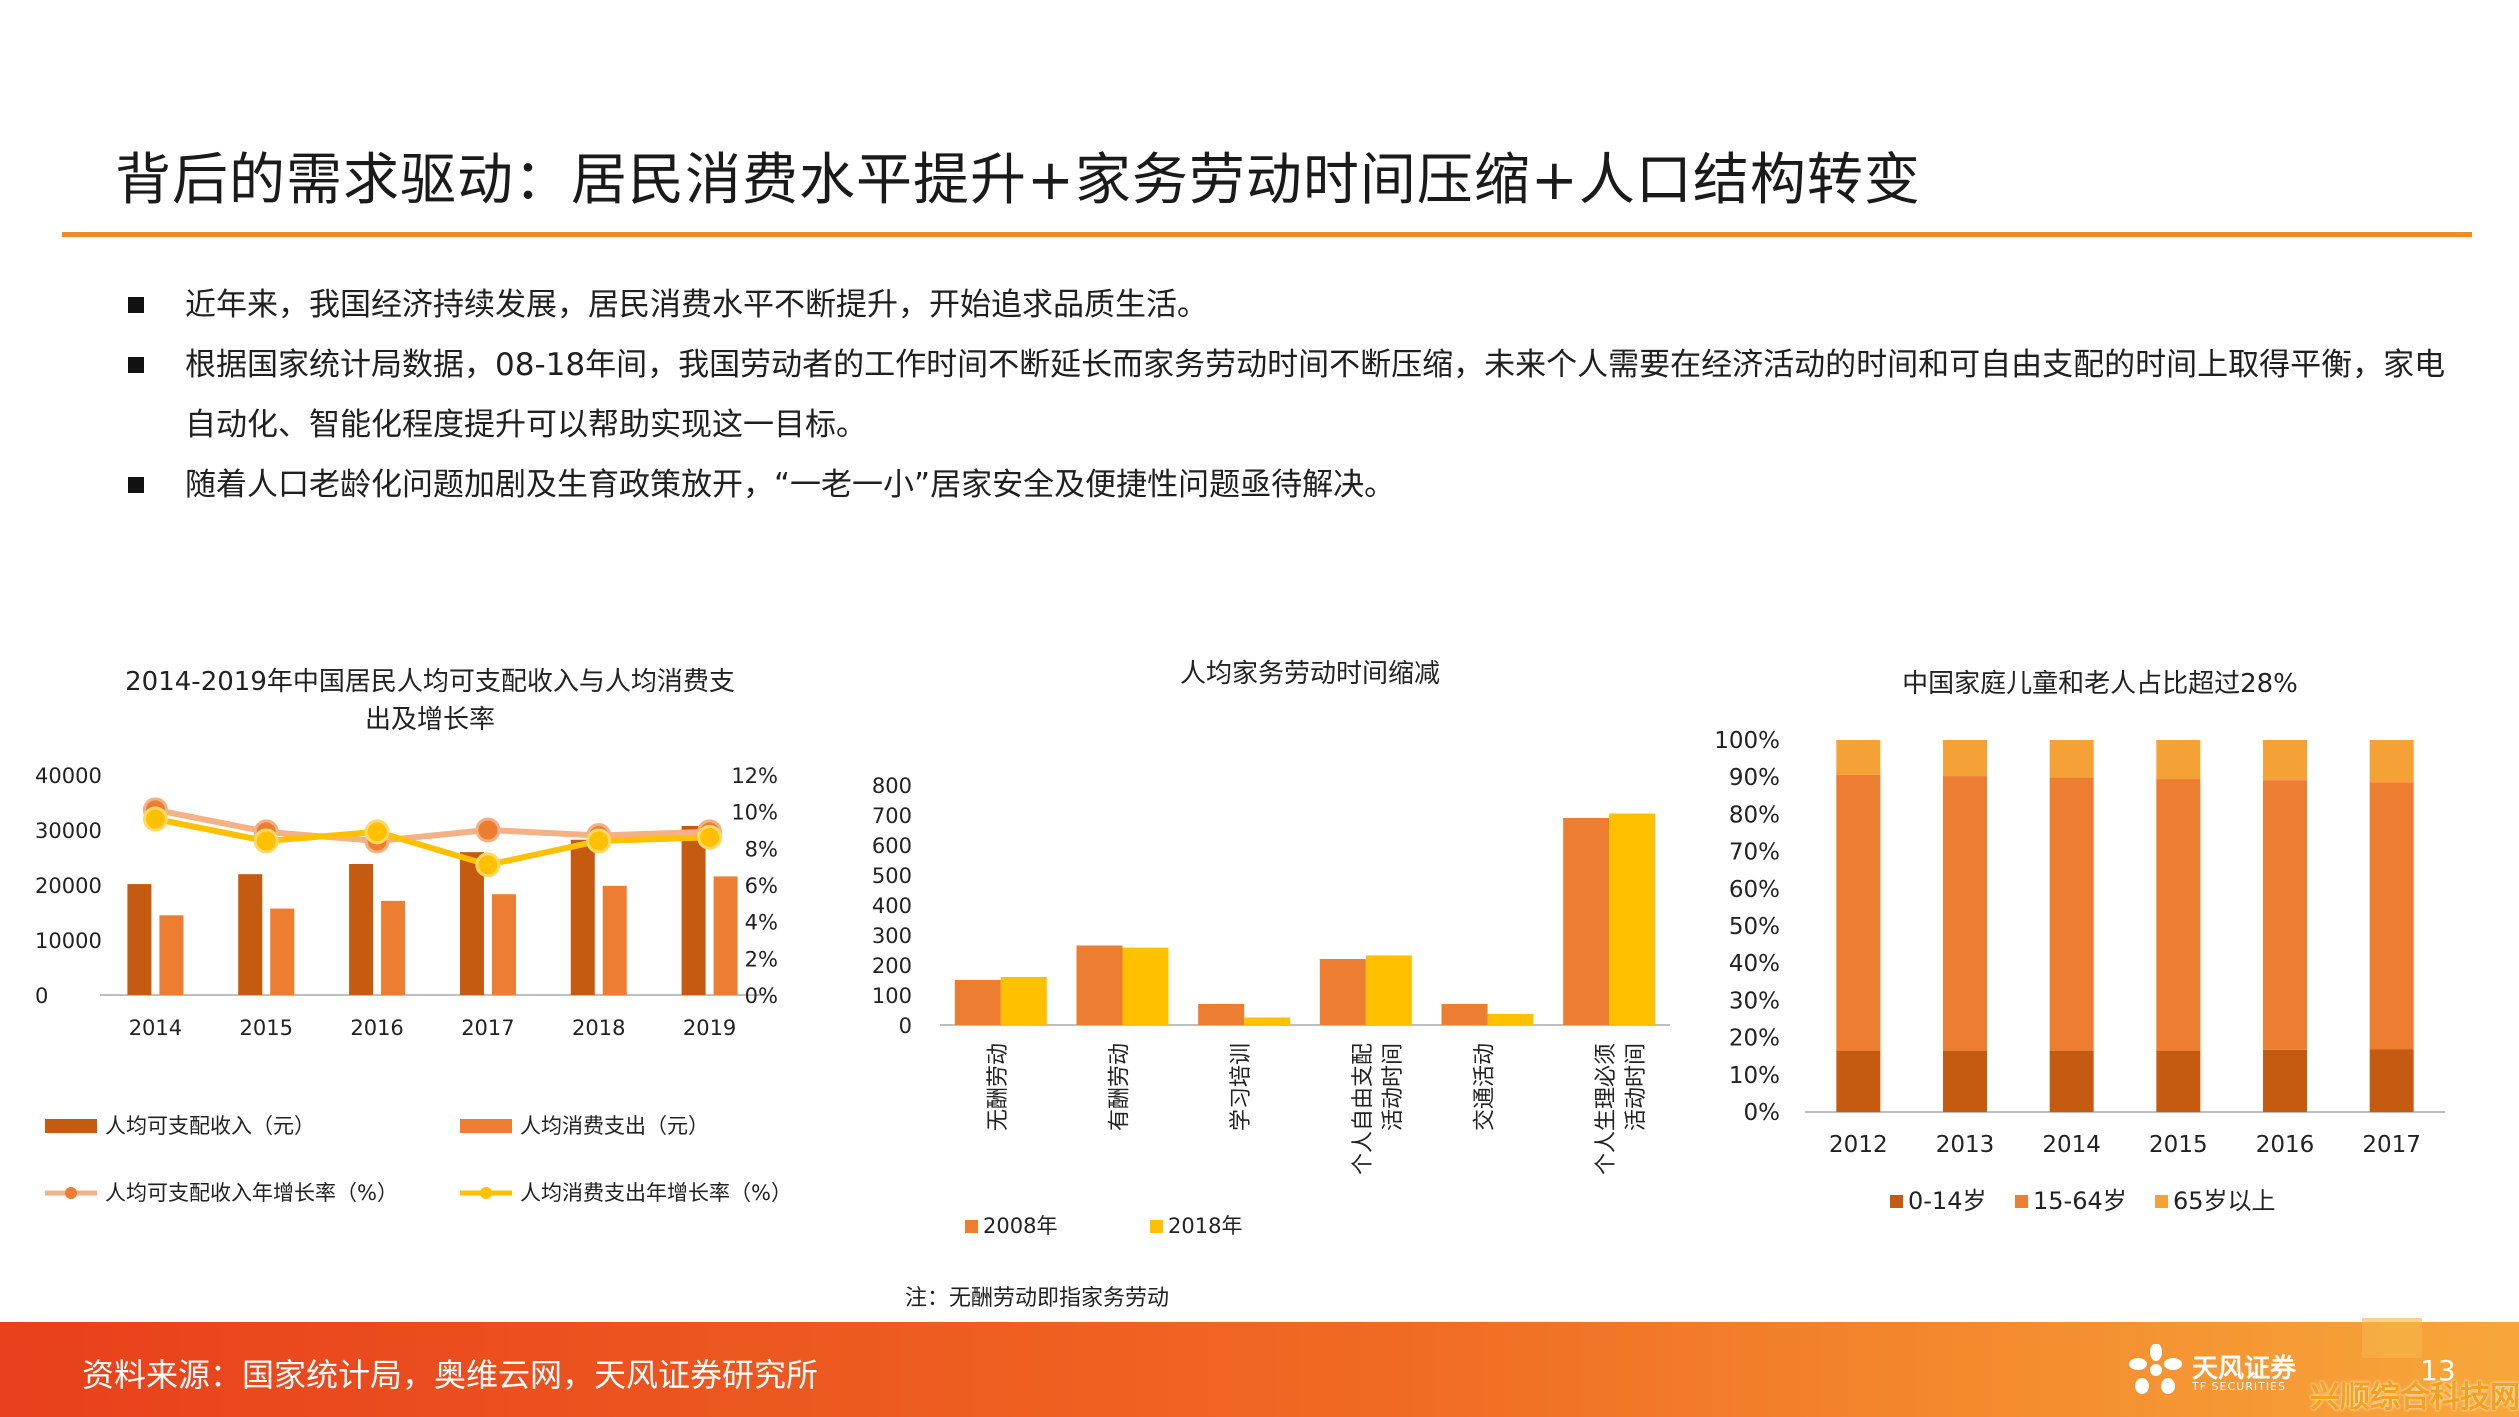 The width and height of the screenshot is (2519, 1417). Describe the element at coordinates (2438, 1370) in the screenshot. I see `page-number: 13` at that location.